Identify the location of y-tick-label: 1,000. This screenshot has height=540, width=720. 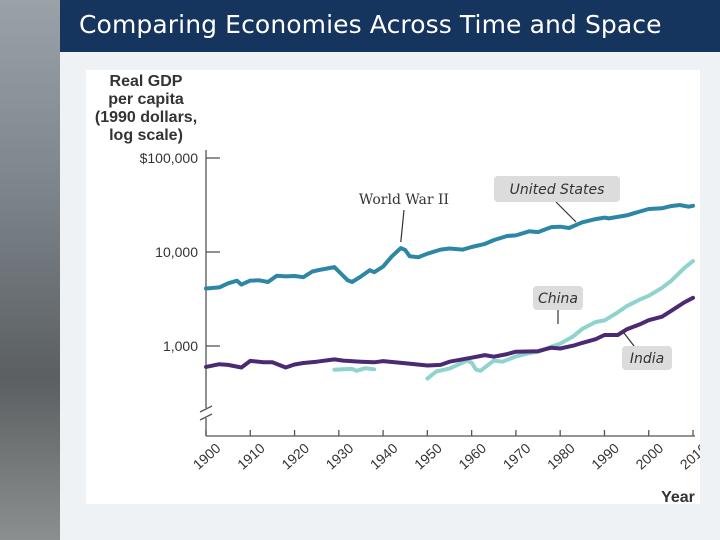
(180, 346).